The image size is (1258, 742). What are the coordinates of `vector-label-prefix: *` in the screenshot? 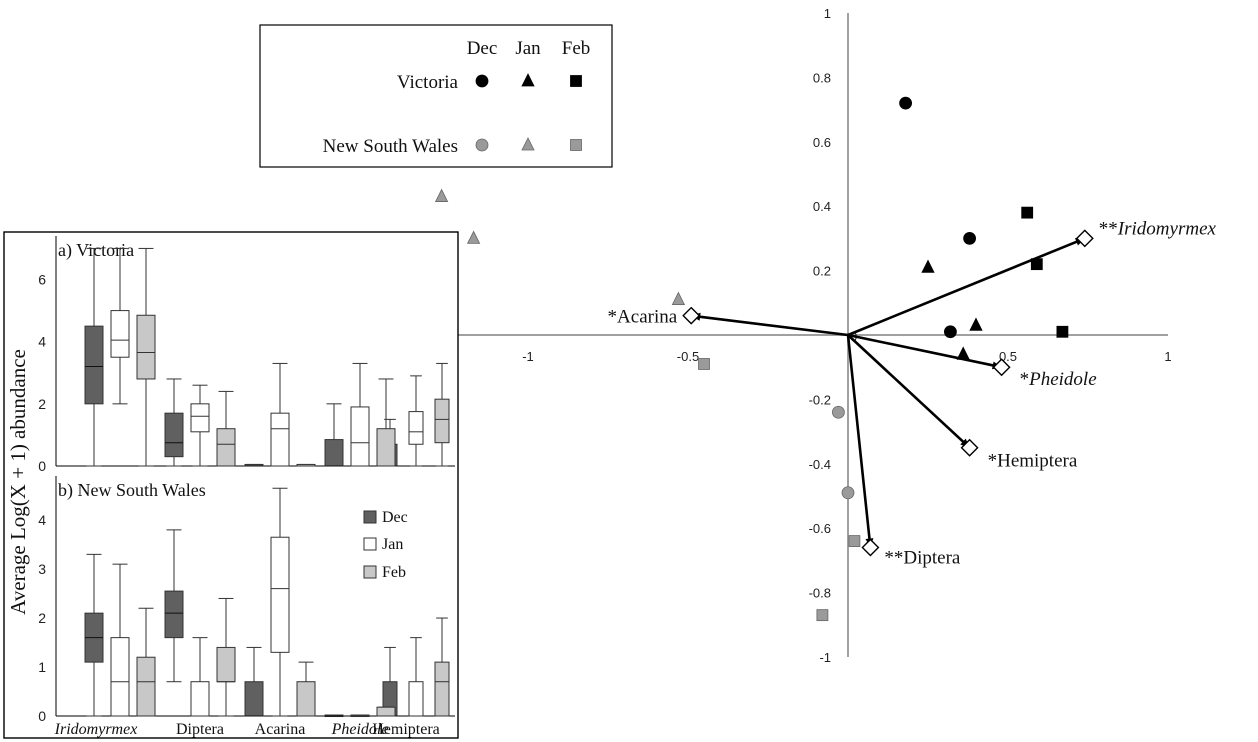 It's located at (1025, 379).